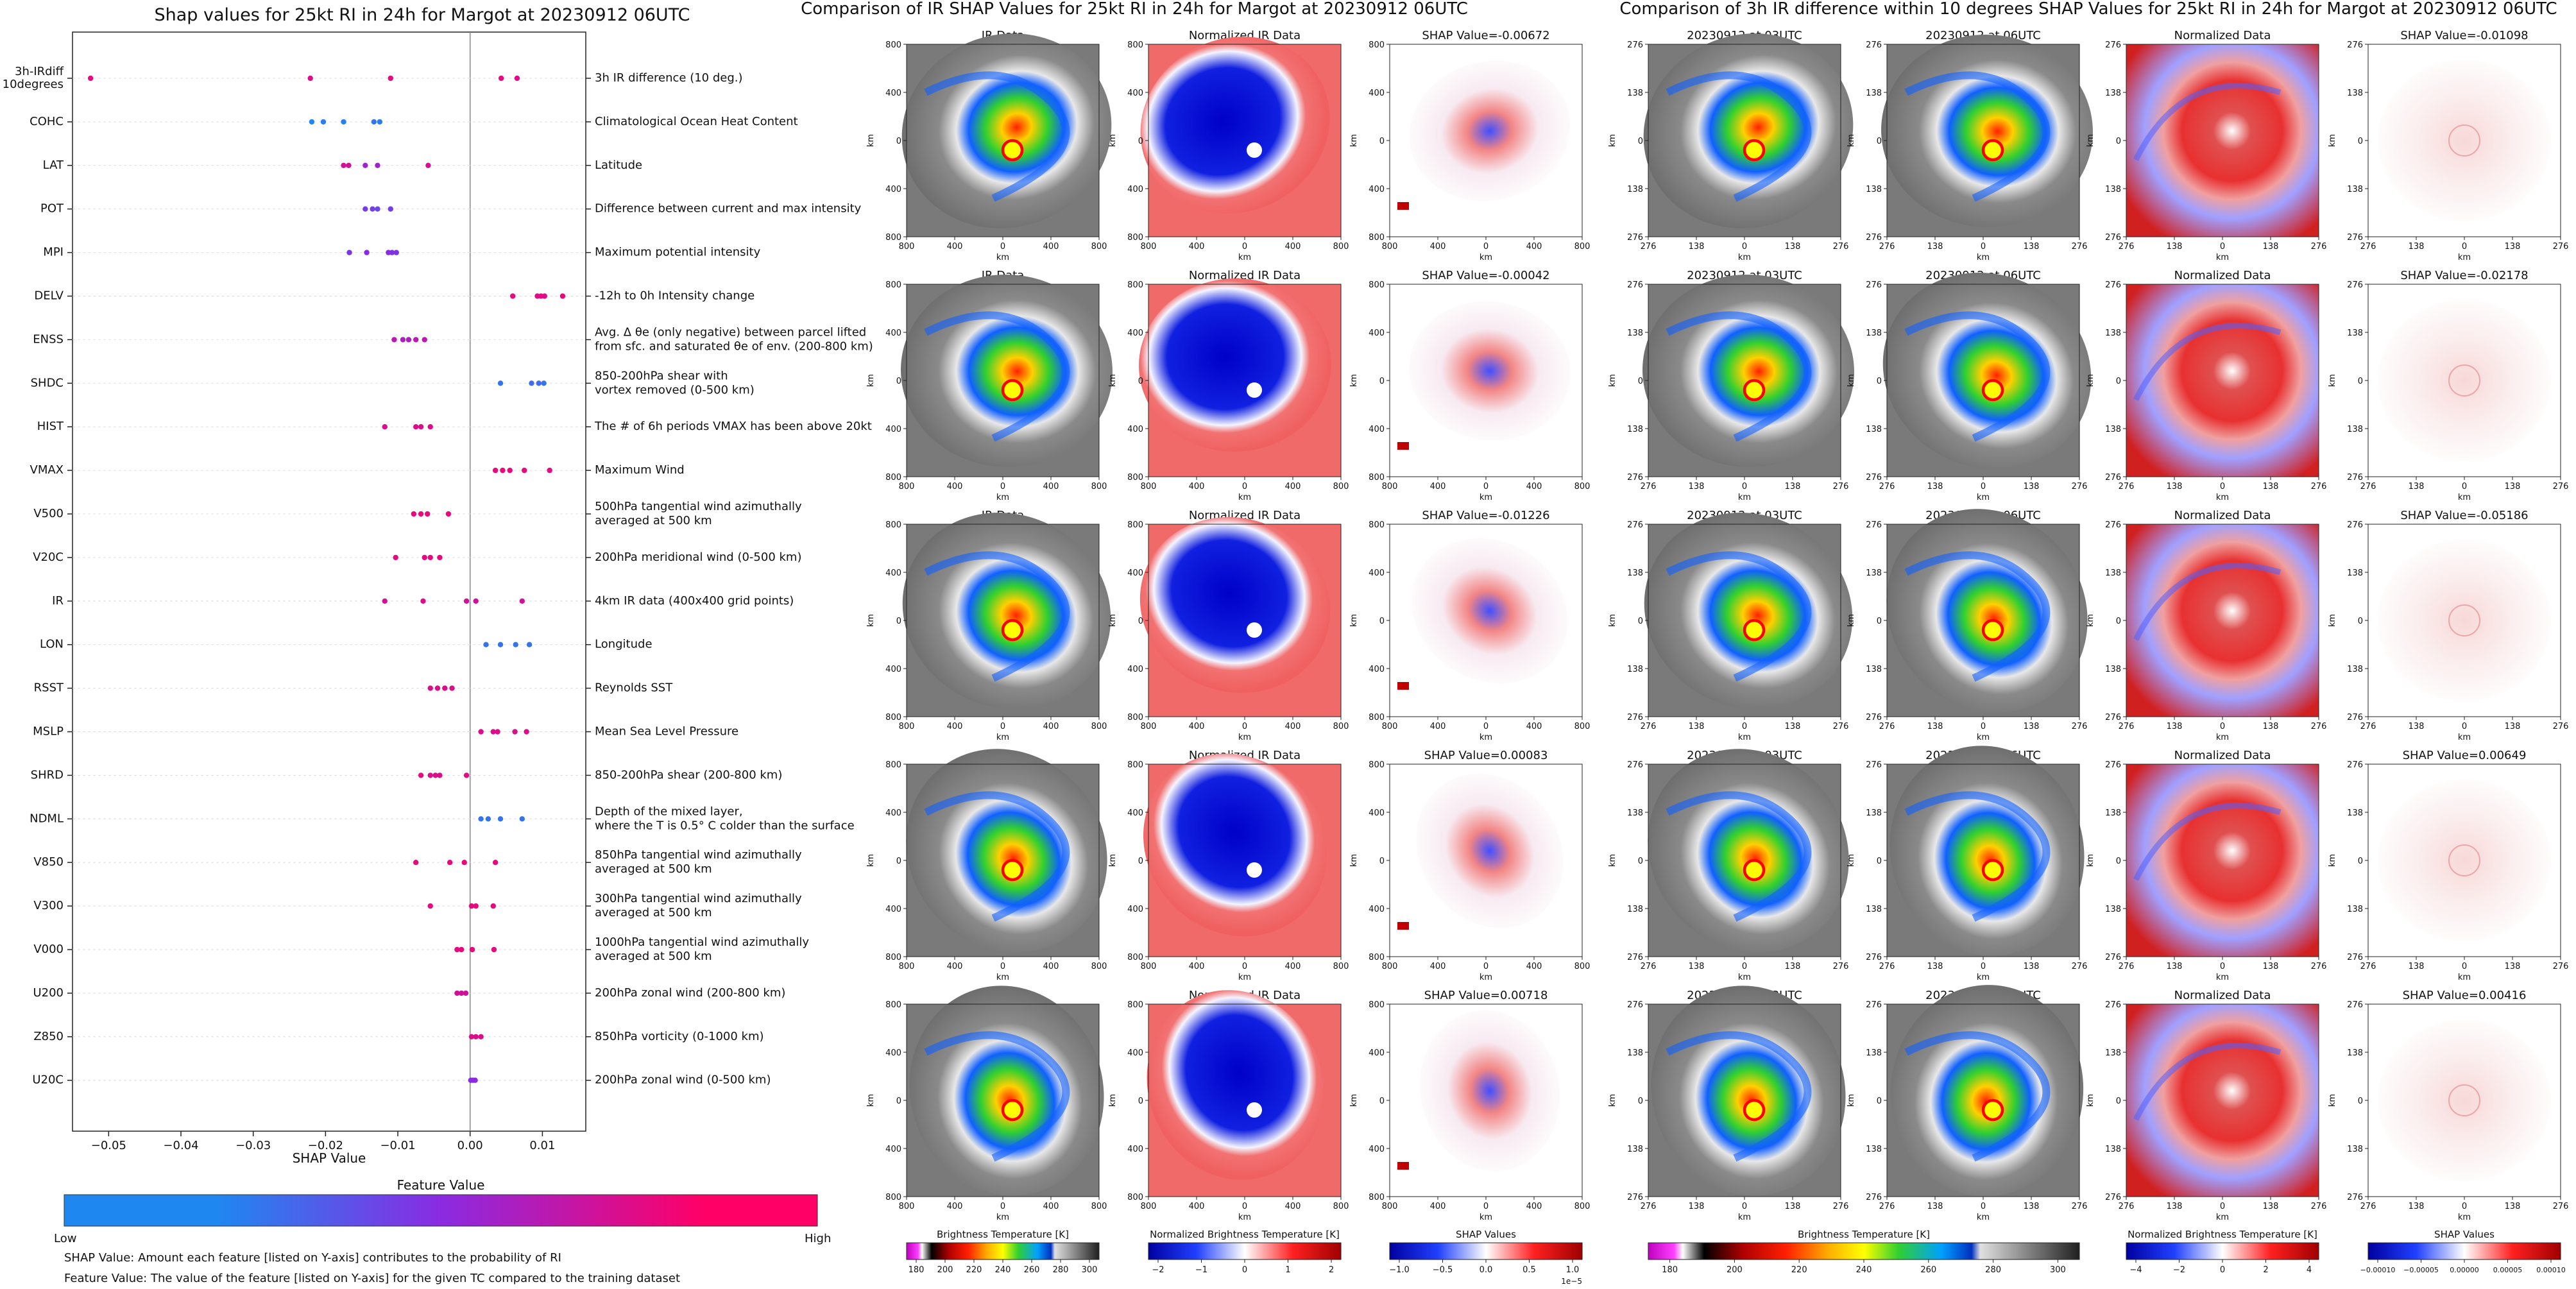  Describe the element at coordinates (48, 906) in the screenshot. I see `feature-name: V300` at that location.